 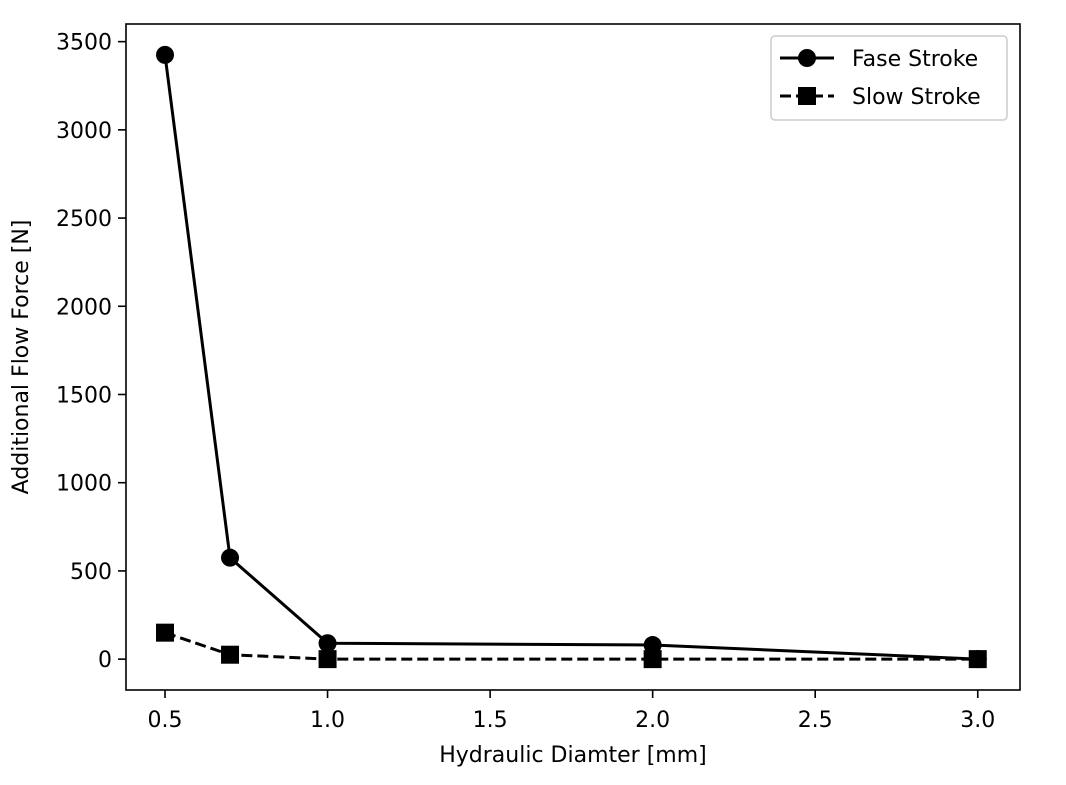 What do you see at coordinates (327, 720) in the screenshot?
I see `x-tick-label: 1.0` at bounding box center [327, 720].